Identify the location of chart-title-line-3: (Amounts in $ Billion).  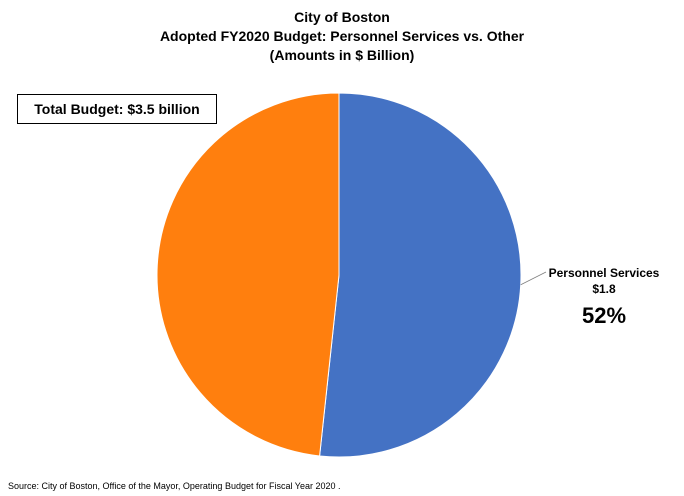
(342, 55).